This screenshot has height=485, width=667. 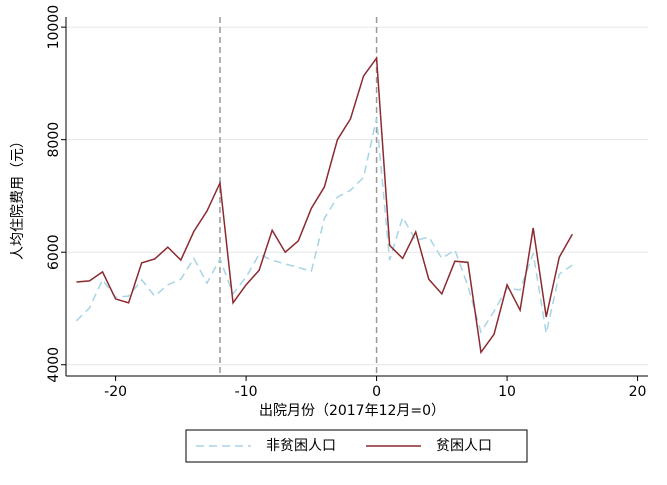 What do you see at coordinates (54, 365) in the screenshot?
I see `y-tick-label: 4000` at bounding box center [54, 365].